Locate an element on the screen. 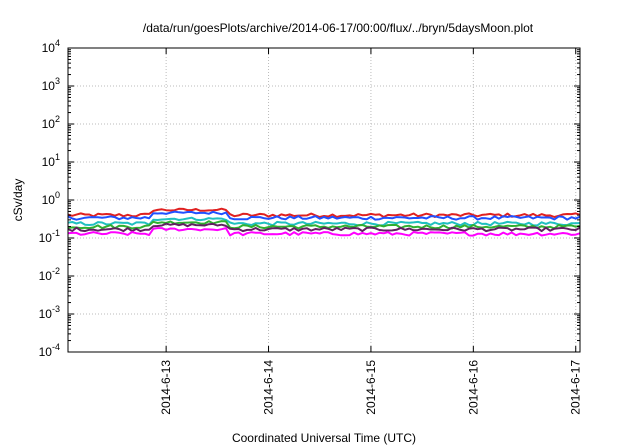  y-tick-label: 10¹ is located at coordinates (51, 160).